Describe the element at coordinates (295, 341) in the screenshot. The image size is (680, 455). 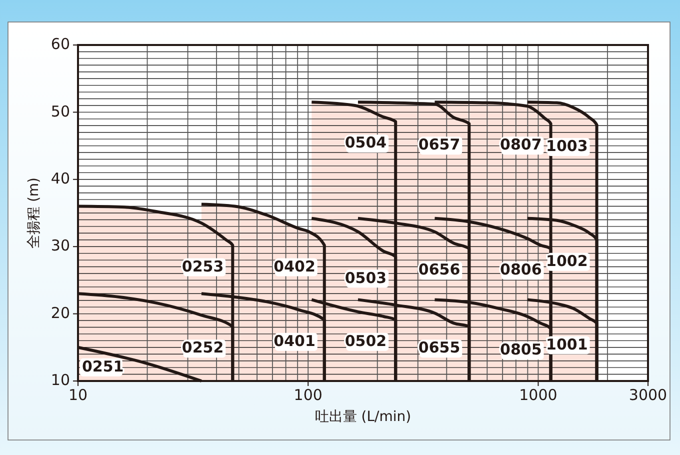
I see `series-label: 0401` at that location.